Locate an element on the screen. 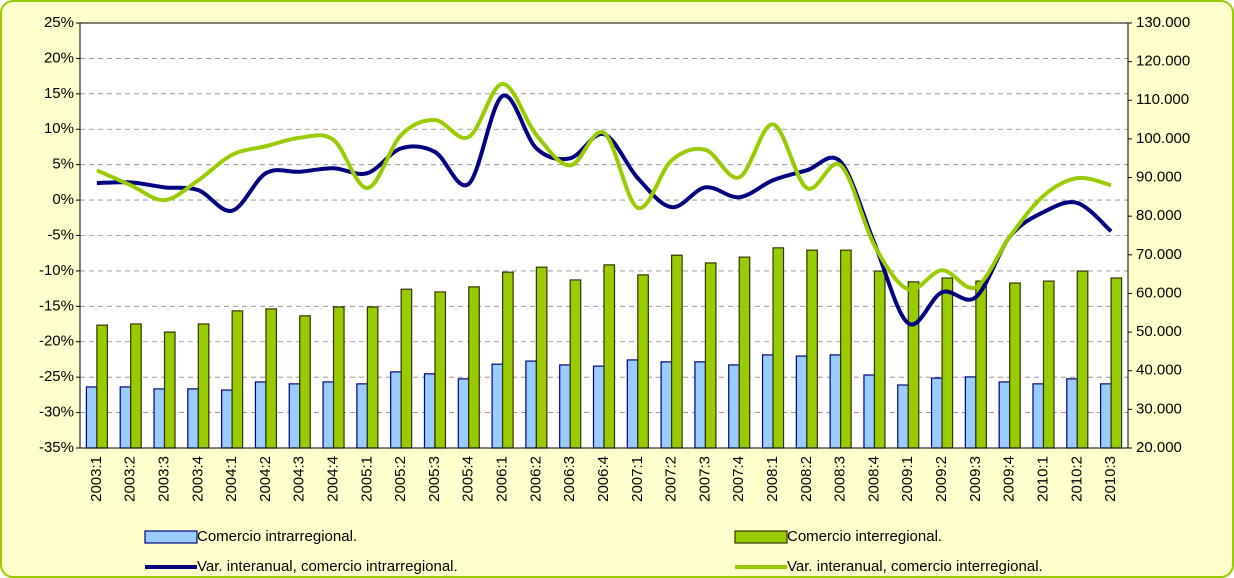 Image resolution: width=1234 pixels, height=578 pixels. x-tick-label: 2007:4 is located at coordinates (738, 479).